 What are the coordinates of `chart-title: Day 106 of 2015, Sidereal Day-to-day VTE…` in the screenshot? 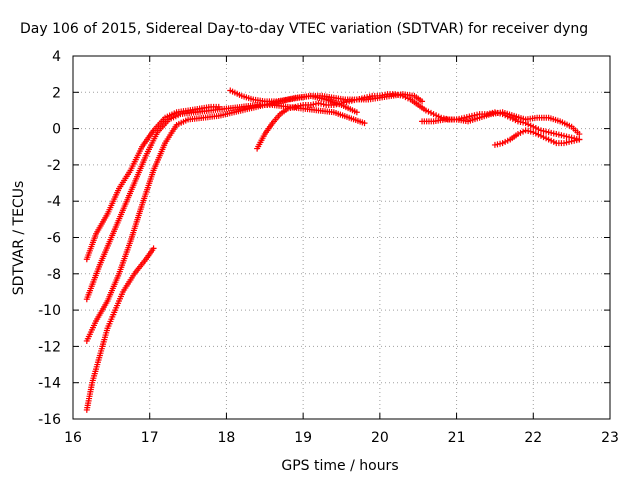 It's located at (304, 29).